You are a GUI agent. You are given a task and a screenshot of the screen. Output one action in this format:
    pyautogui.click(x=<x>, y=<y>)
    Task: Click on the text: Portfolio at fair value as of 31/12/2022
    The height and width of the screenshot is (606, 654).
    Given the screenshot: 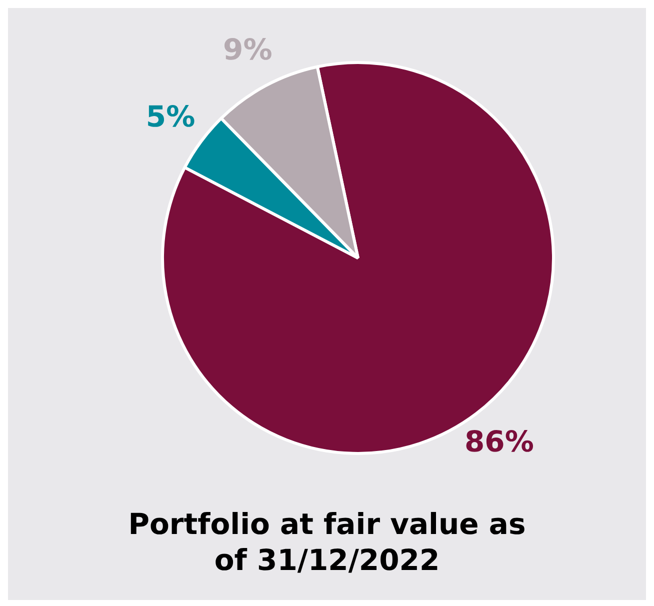 What is the action you would take?
    pyautogui.click(x=327, y=542)
    